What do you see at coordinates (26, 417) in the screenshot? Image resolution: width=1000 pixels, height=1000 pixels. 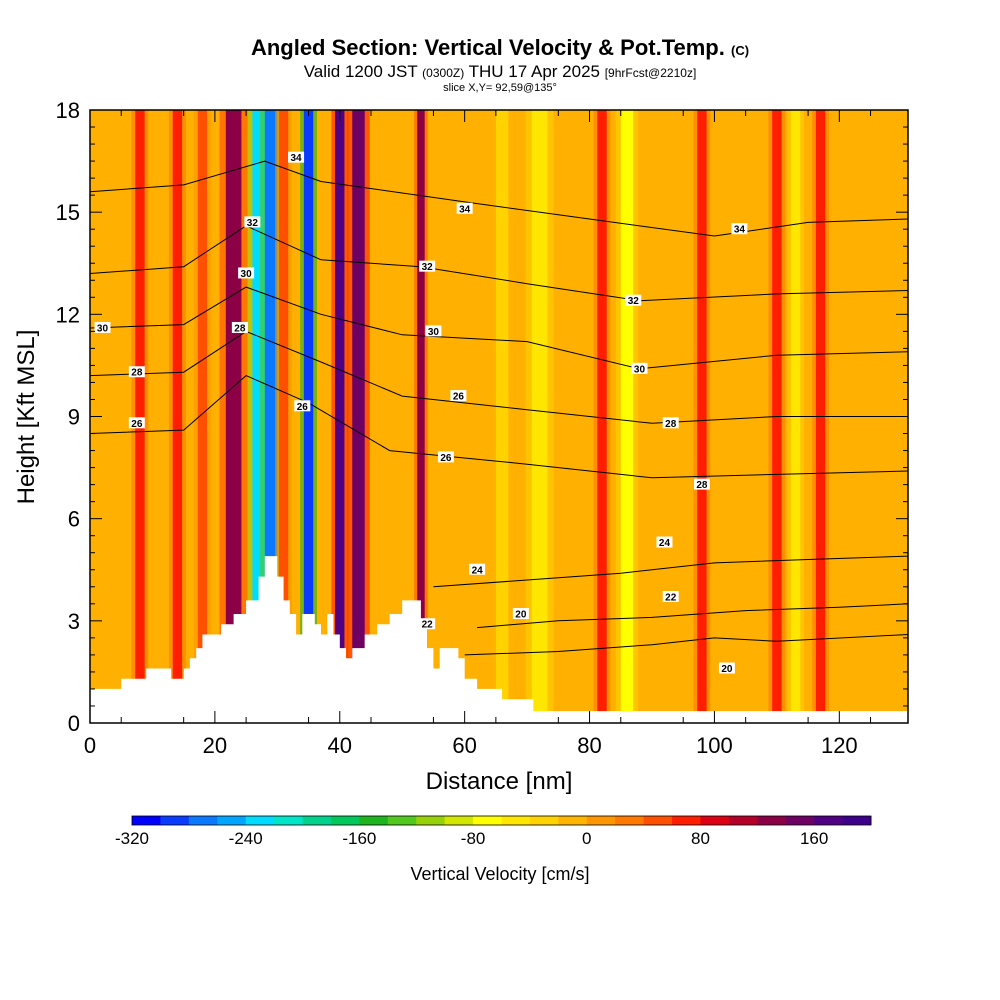 I see `y-axis-title: Height [Kft MSL]` at bounding box center [26, 417].